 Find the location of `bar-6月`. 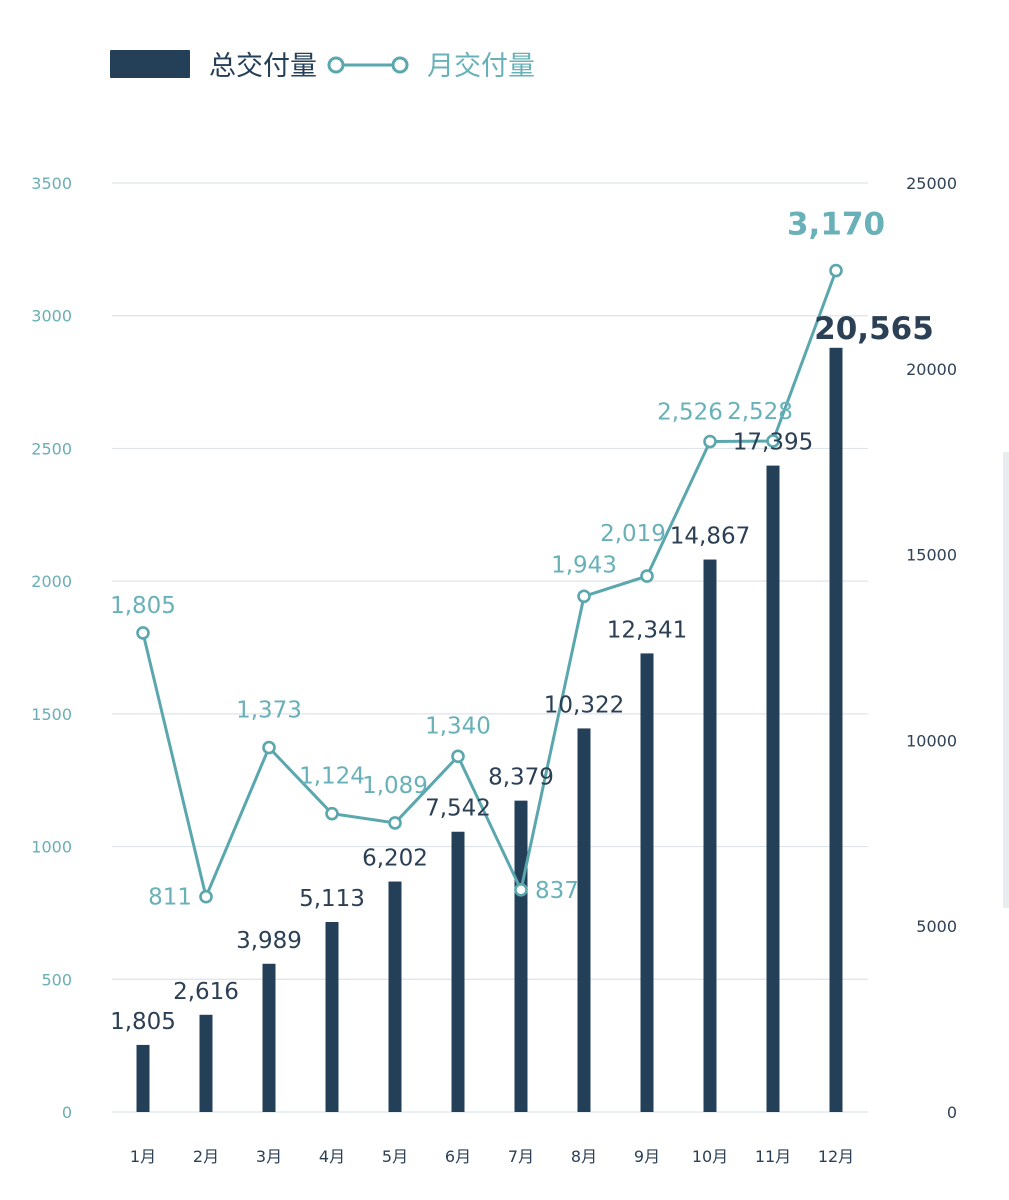

bar-6月 is located at coordinates (458, 971).